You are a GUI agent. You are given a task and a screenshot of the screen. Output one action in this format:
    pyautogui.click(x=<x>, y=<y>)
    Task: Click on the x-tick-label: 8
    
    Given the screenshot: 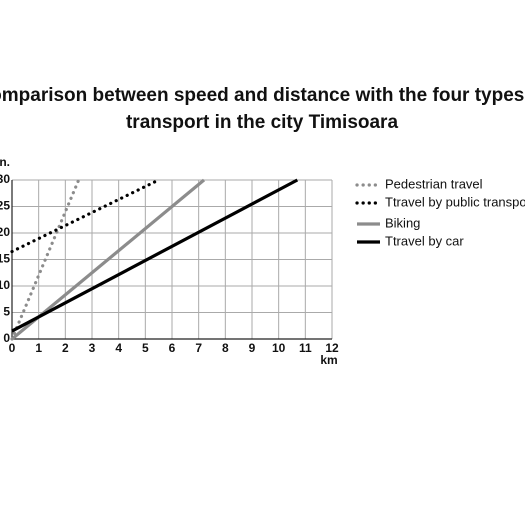 What is the action you would take?
    pyautogui.click(x=225, y=348)
    